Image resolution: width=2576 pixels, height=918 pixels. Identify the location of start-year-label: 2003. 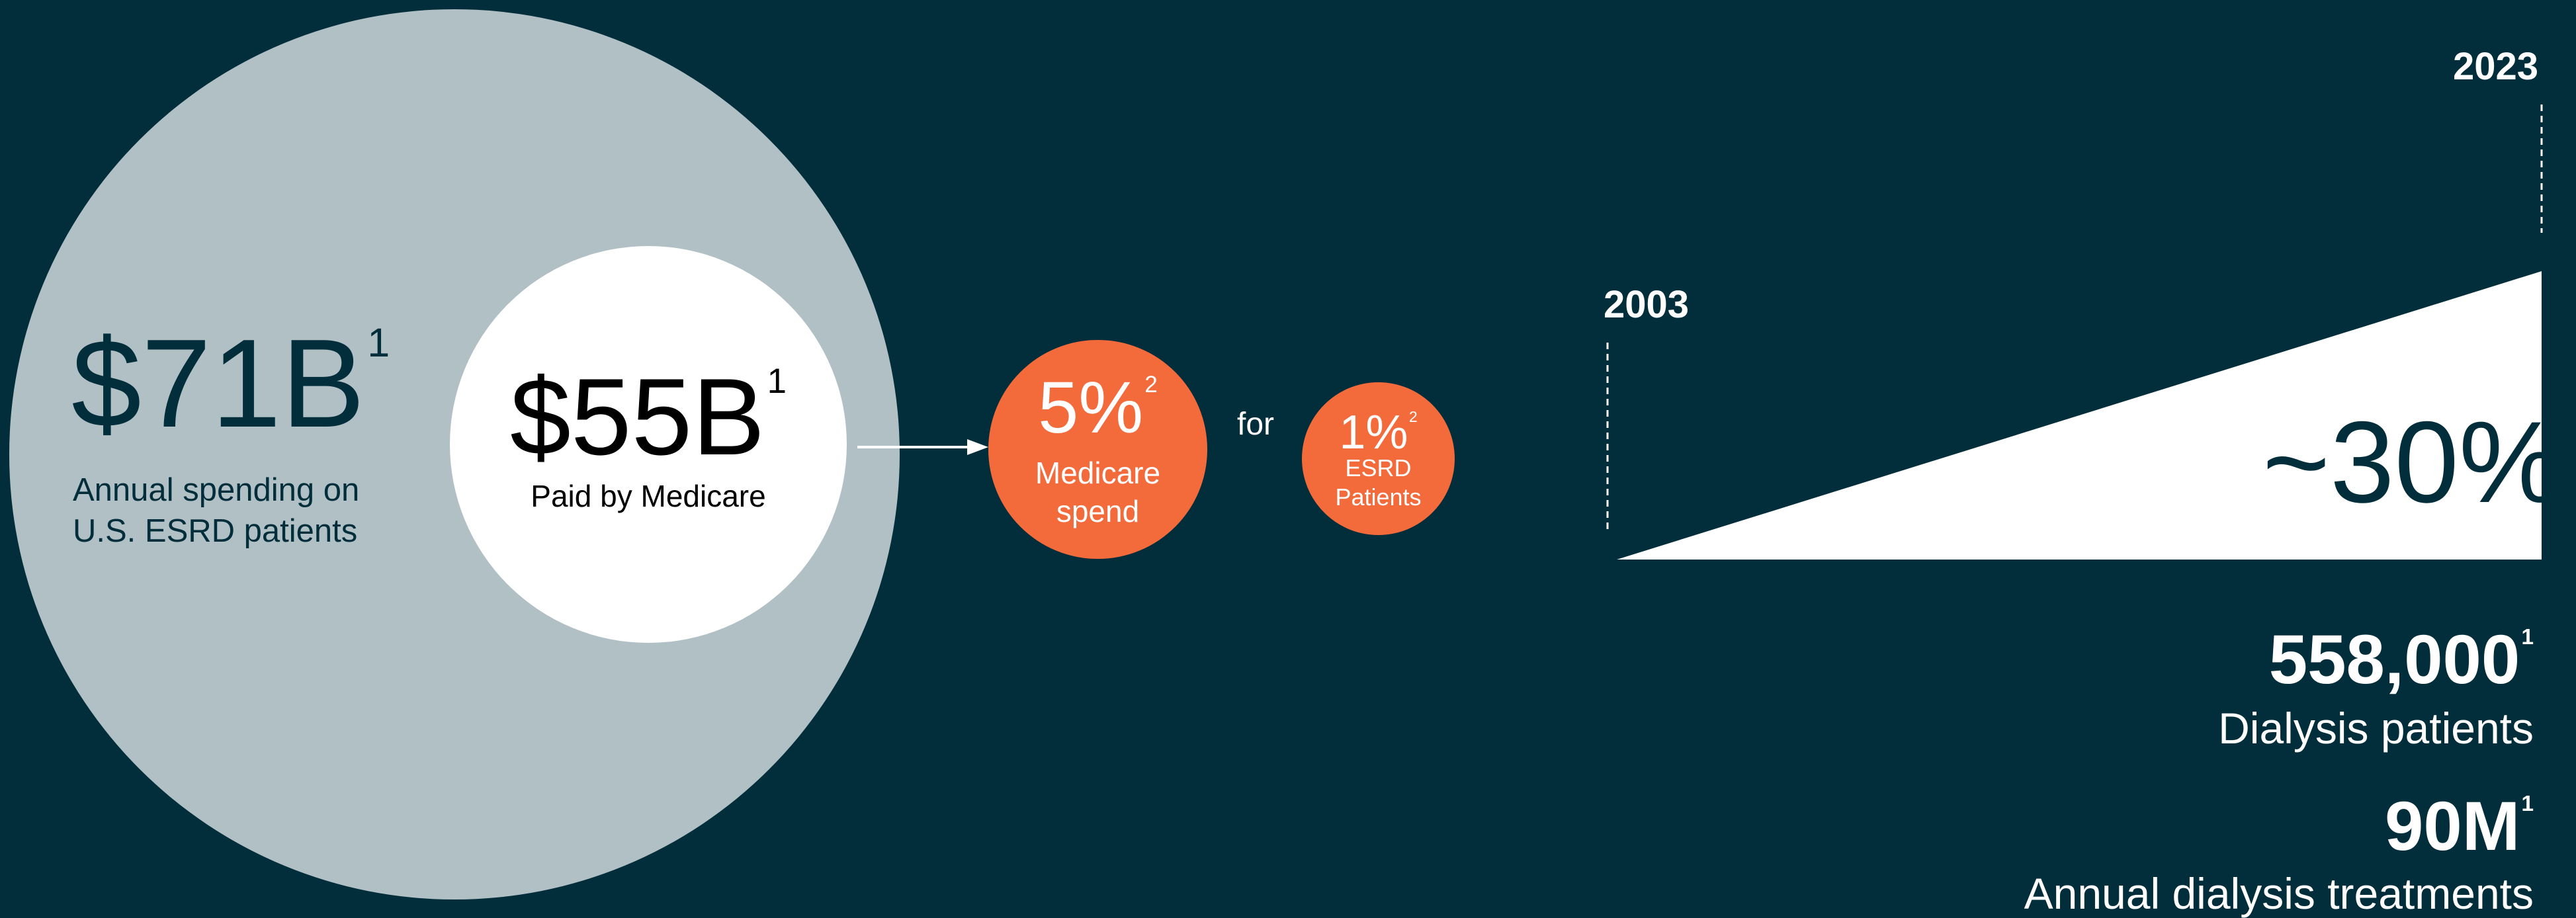
(1647, 305).